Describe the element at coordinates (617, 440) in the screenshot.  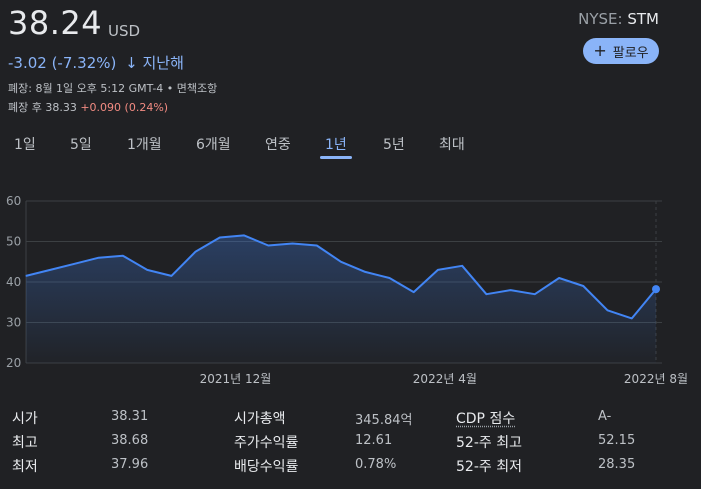
I see `stat-52w-high-value: 52.15` at that location.